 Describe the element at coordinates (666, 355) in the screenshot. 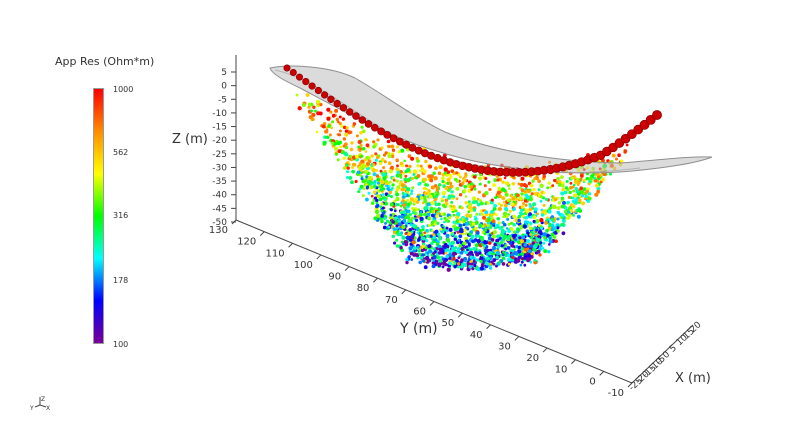

I see `x-tick-label: 0` at that location.